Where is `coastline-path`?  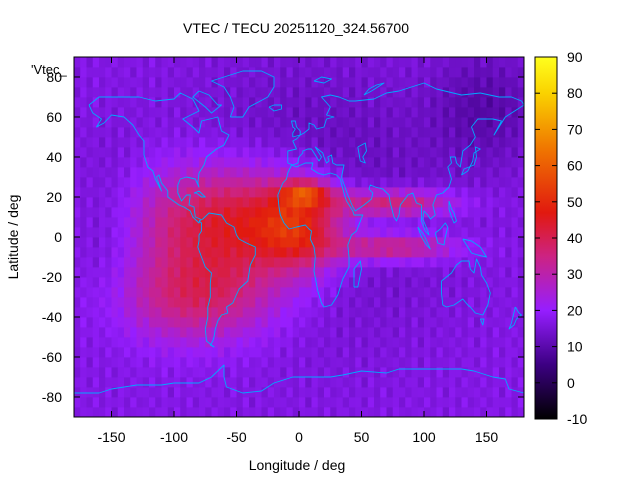
coastline-path is located at coordinates (362, 153).